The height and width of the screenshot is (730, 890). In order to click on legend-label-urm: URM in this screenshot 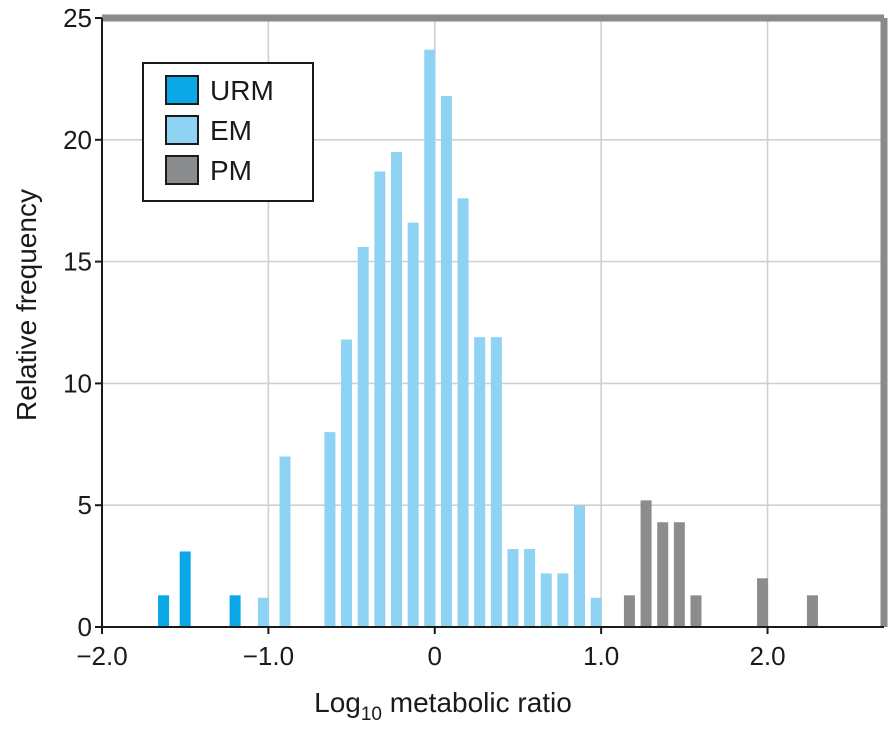, I will do `click(242, 90)`.